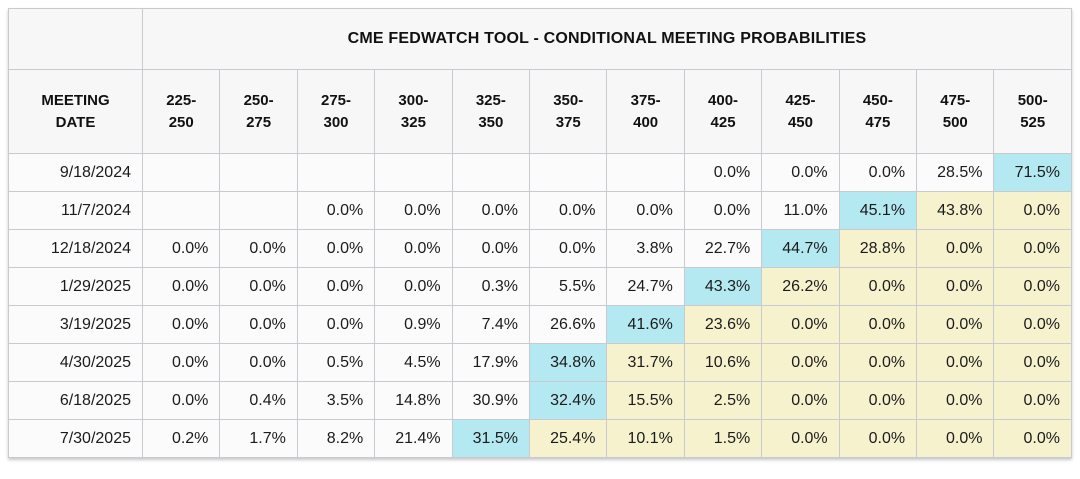  Describe the element at coordinates (75, 400) in the screenshot. I see `meeting-date-cell: 6/18/2025` at that location.